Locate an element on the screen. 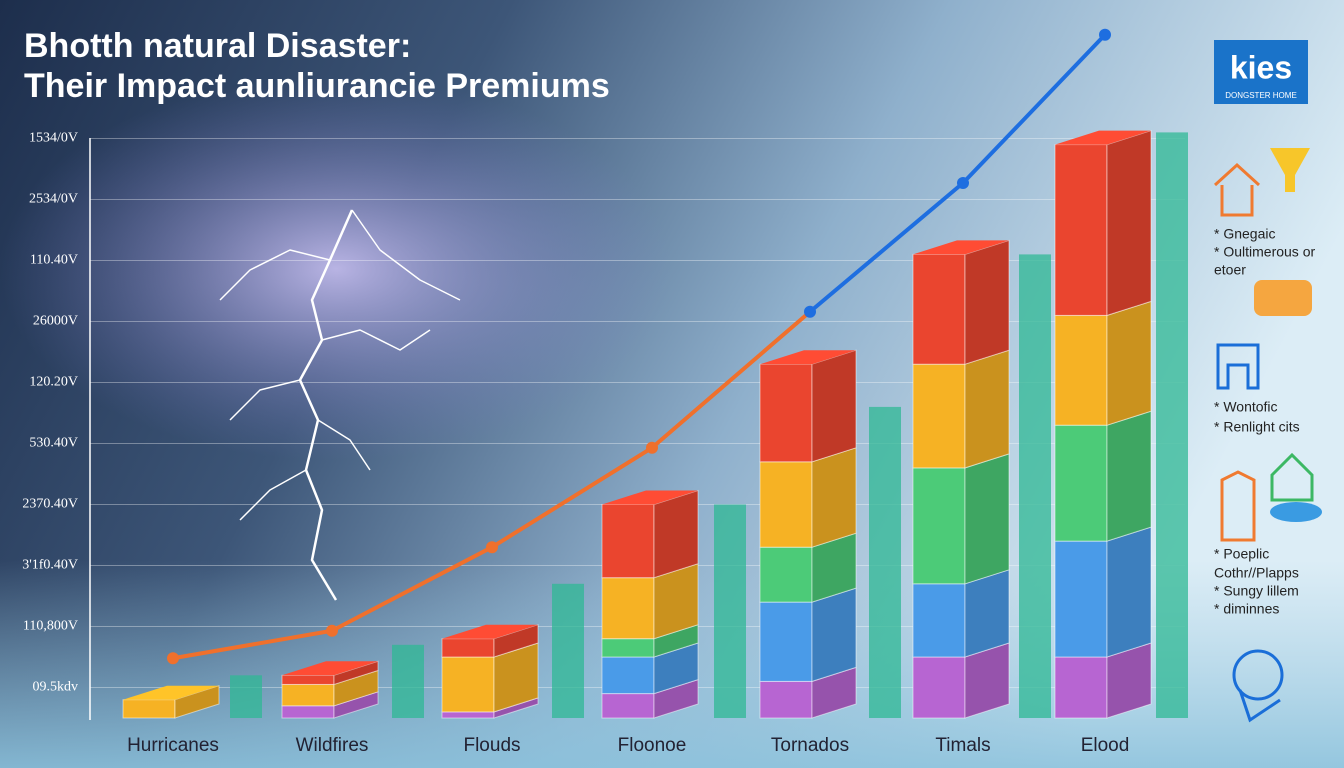  x-tick-label: Elood is located at coordinates (1105, 745).